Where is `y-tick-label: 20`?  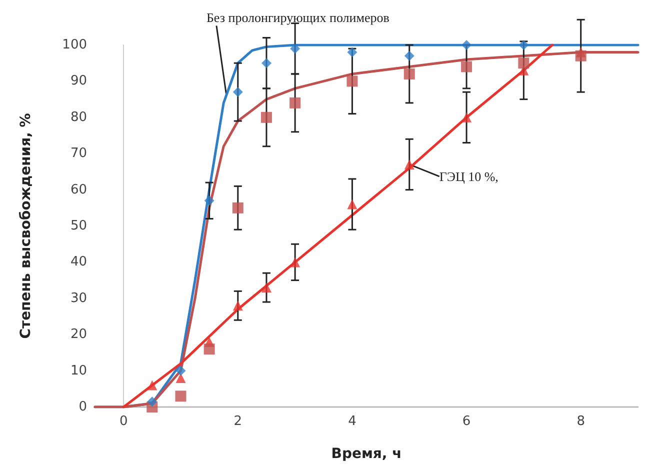
y-tick-label: 20 is located at coordinates (78, 334).